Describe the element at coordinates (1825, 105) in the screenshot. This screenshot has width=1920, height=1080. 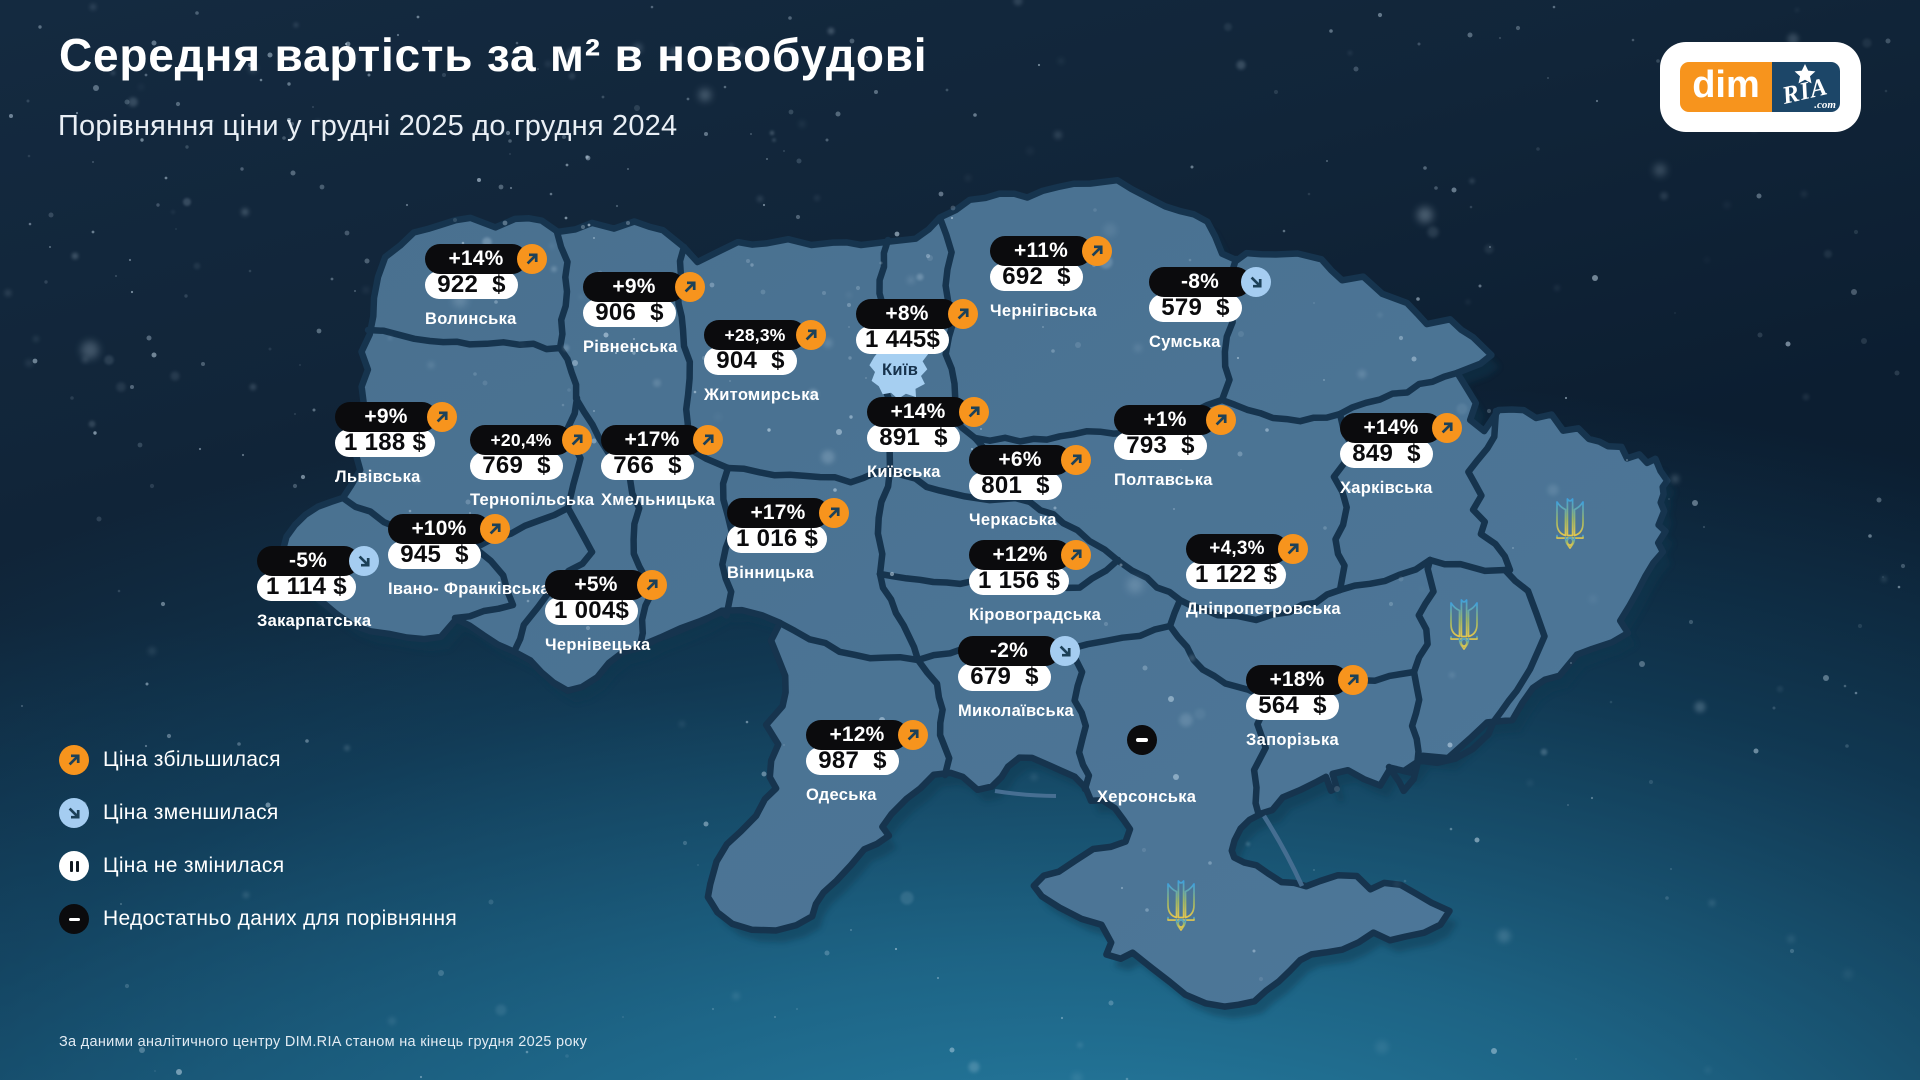
I see `svg-text: .com` at that location.